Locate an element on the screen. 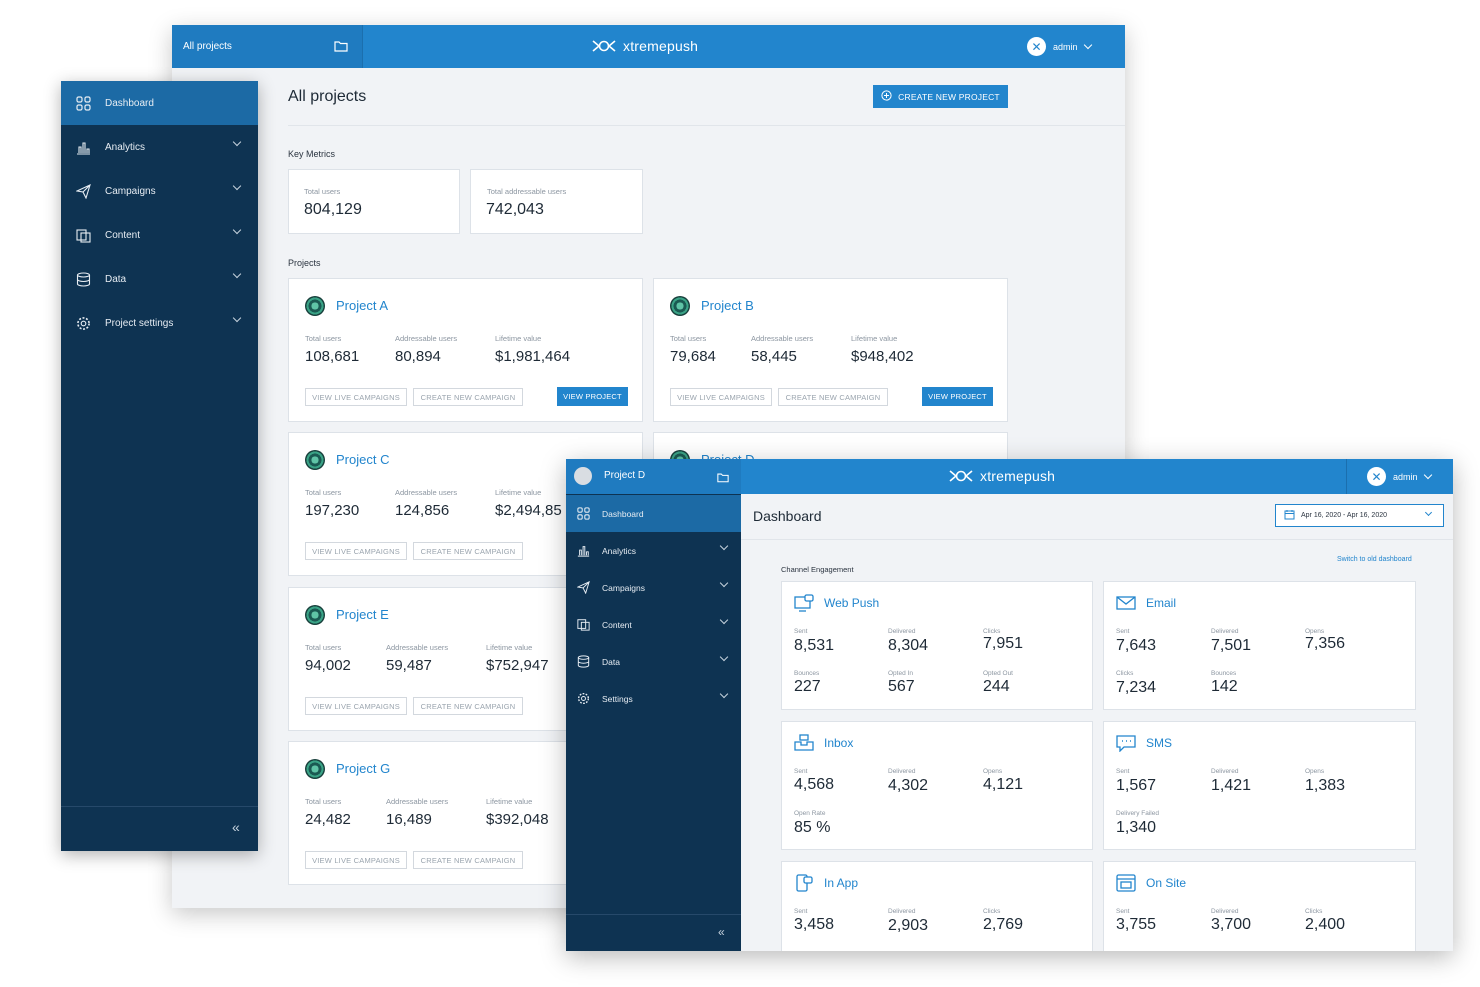 This screenshot has width=1480, height=987. metric-label: Total users is located at coordinates (322, 191).